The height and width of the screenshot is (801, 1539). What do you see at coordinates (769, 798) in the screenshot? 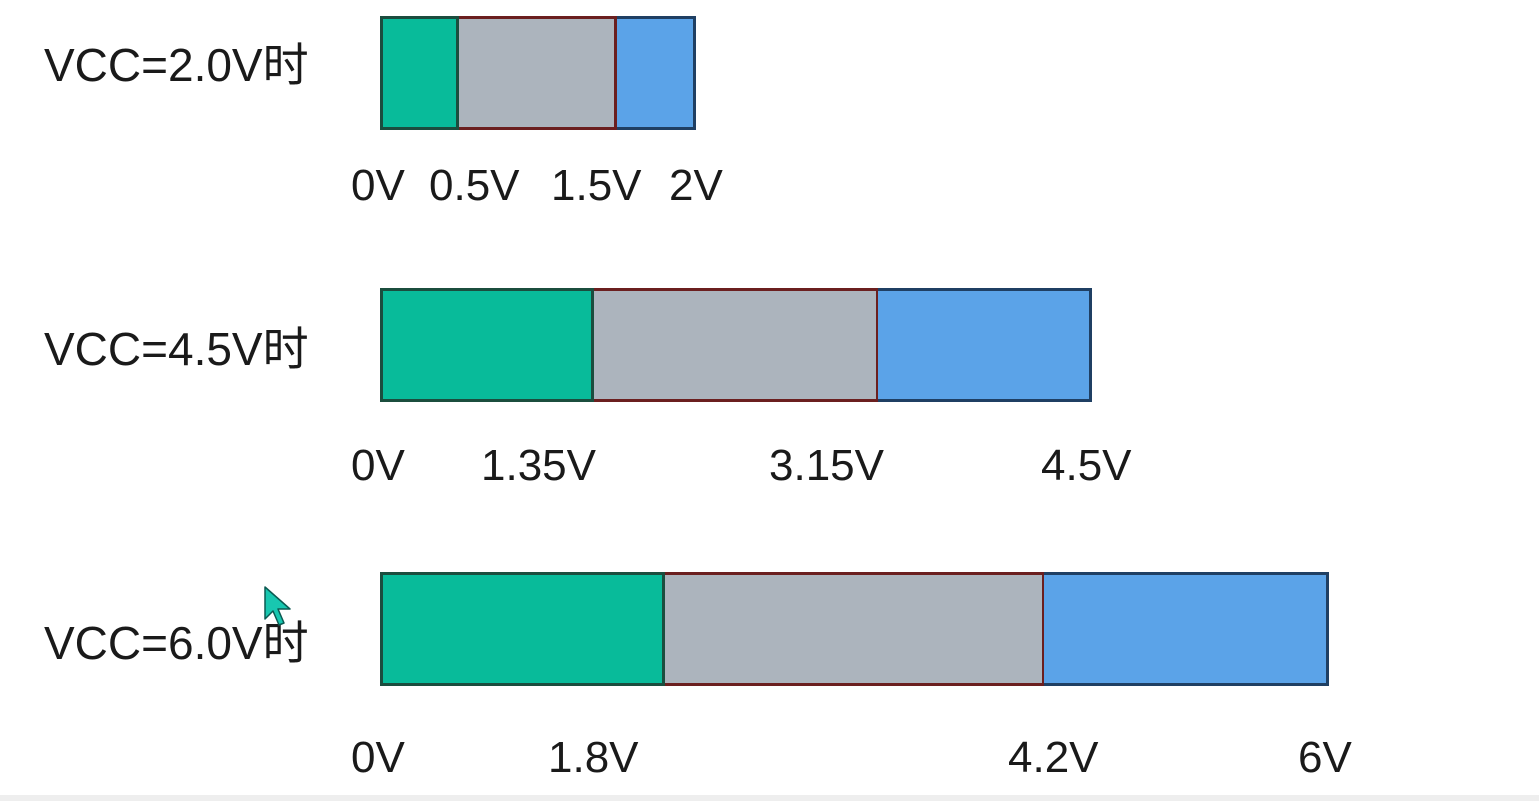
I see `bottom-divider` at bounding box center [769, 798].